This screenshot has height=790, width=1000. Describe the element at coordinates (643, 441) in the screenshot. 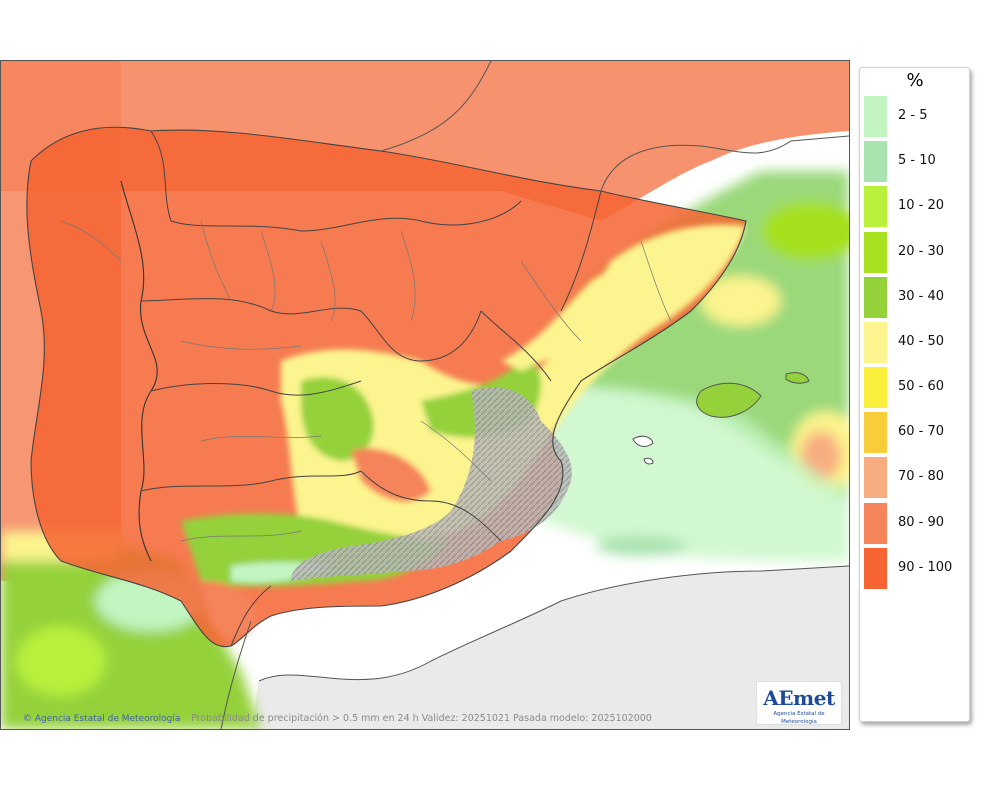

I see `ibiza-island` at that location.